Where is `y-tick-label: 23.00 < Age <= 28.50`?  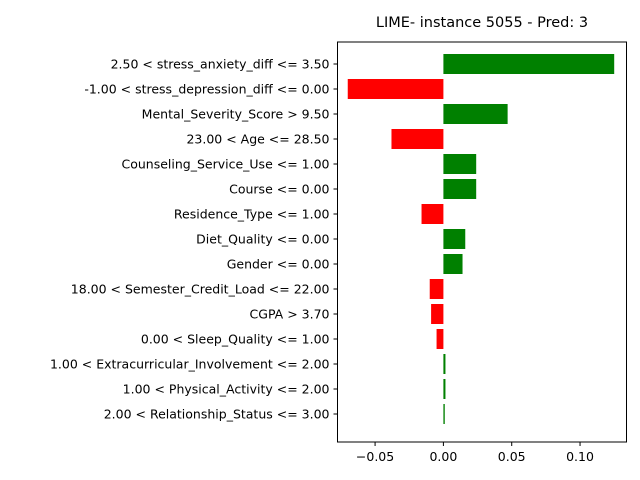 y-tick-label: 23.00 < Age <= 28.50 is located at coordinates (257, 139).